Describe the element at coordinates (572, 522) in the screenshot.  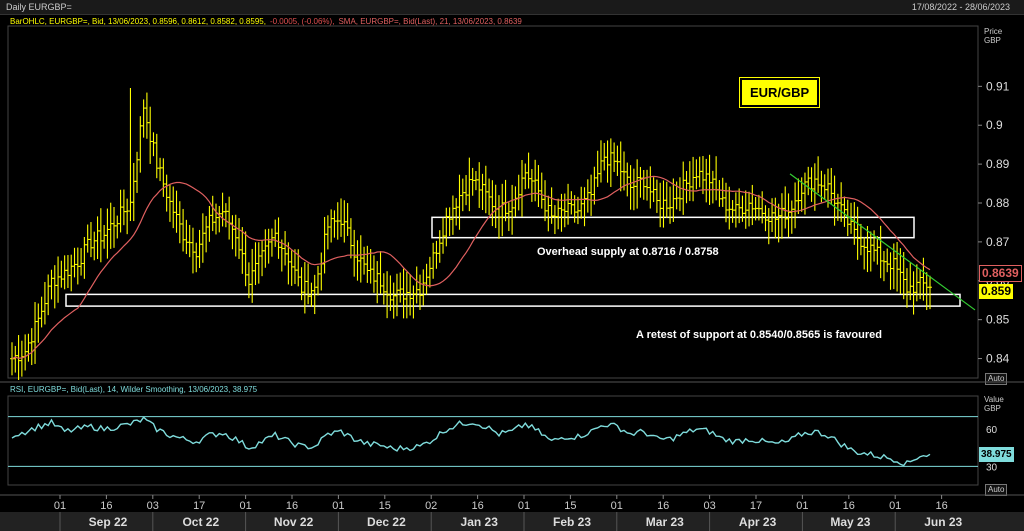
I see `x-month-label: Feb 23` at that location.